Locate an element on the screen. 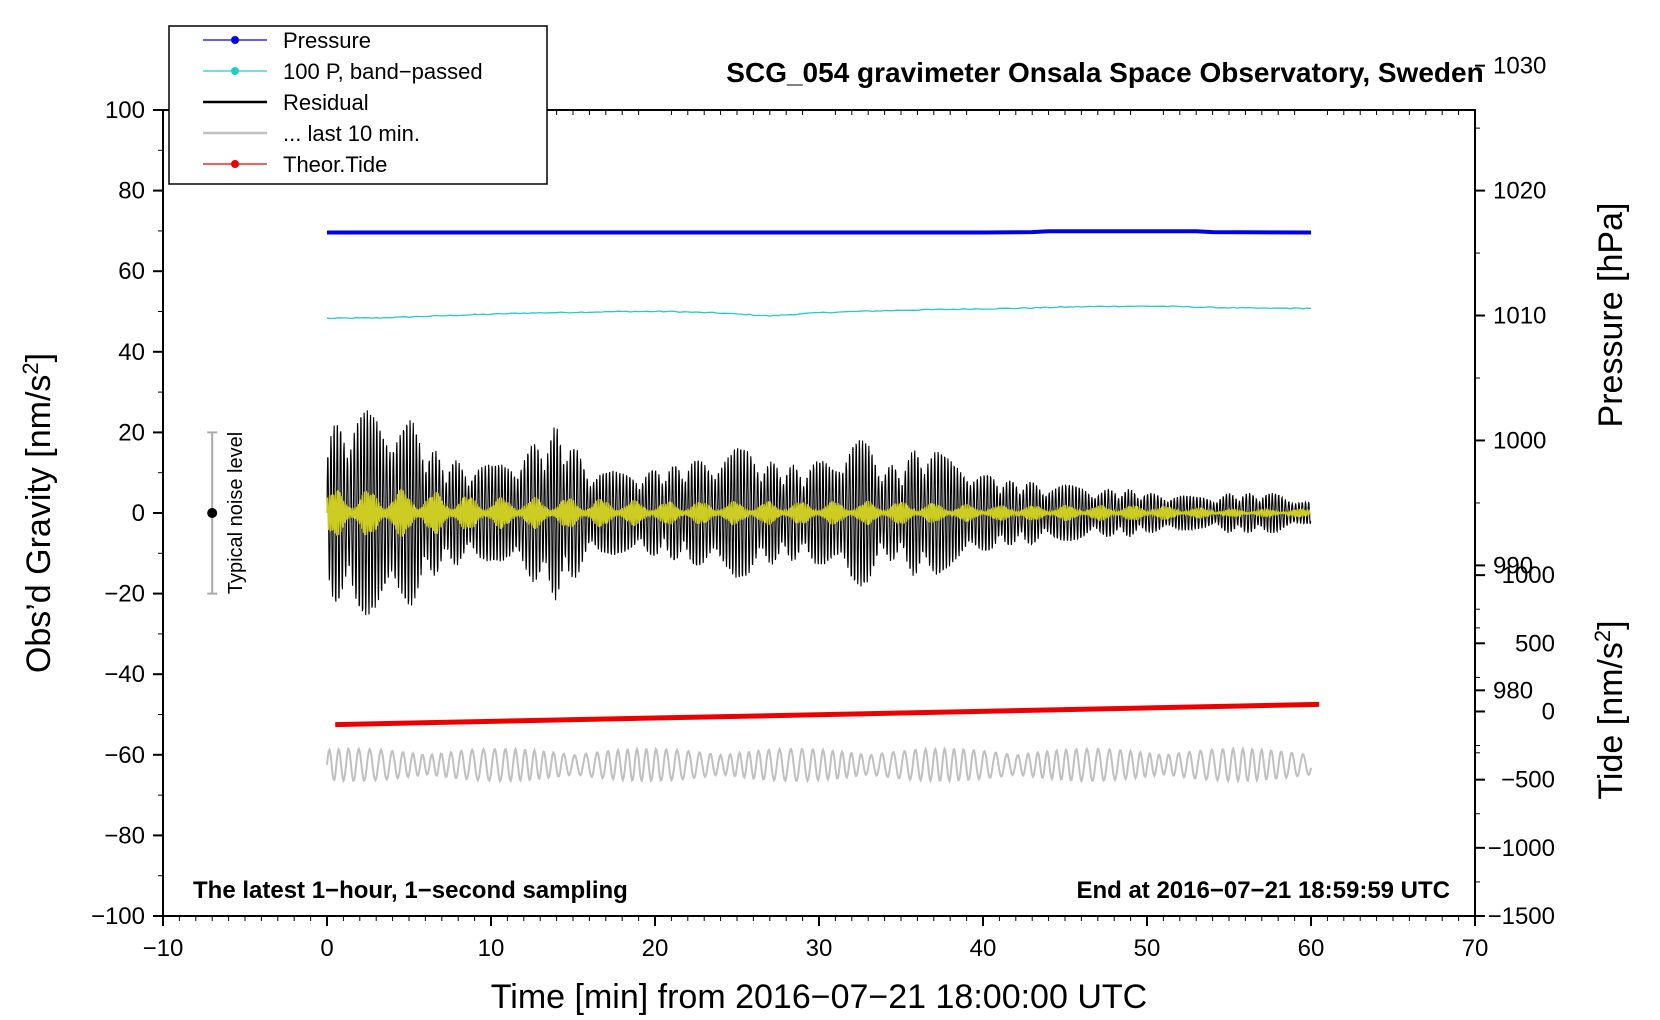 This screenshot has width=1660, height=1020. y-axis-title-pressure: Pressure [hPa] is located at coordinates (1611, 315).